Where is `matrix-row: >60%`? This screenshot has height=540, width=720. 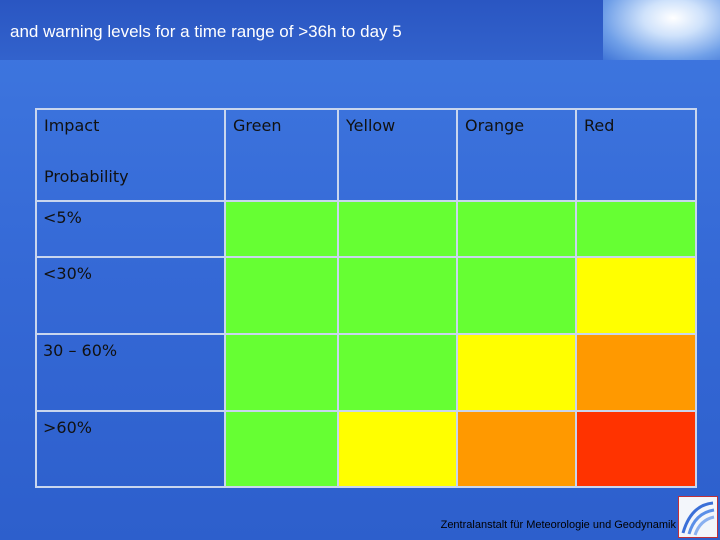 matrix-row: >60% is located at coordinates (366, 449).